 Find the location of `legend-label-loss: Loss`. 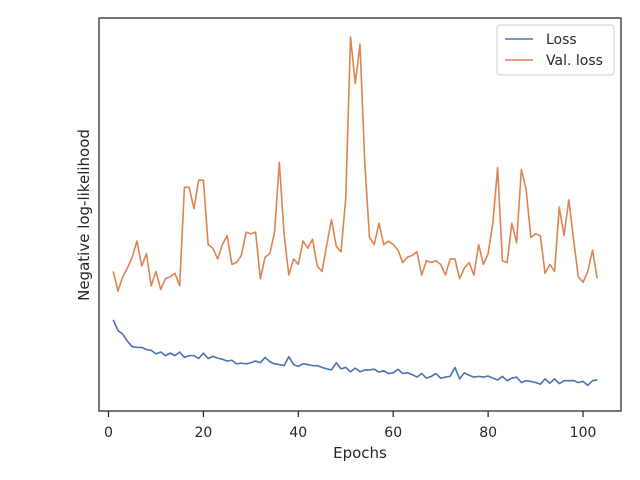

legend-label-loss: Loss is located at coordinates (561, 40).